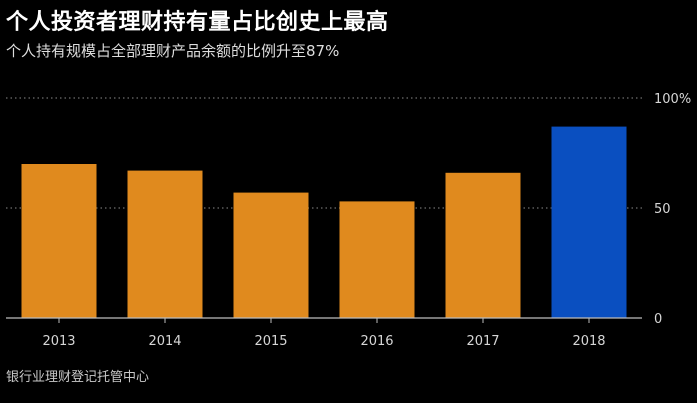  What do you see at coordinates (662, 209) in the screenshot?
I see `y-tick-label: 50` at bounding box center [662, 209].